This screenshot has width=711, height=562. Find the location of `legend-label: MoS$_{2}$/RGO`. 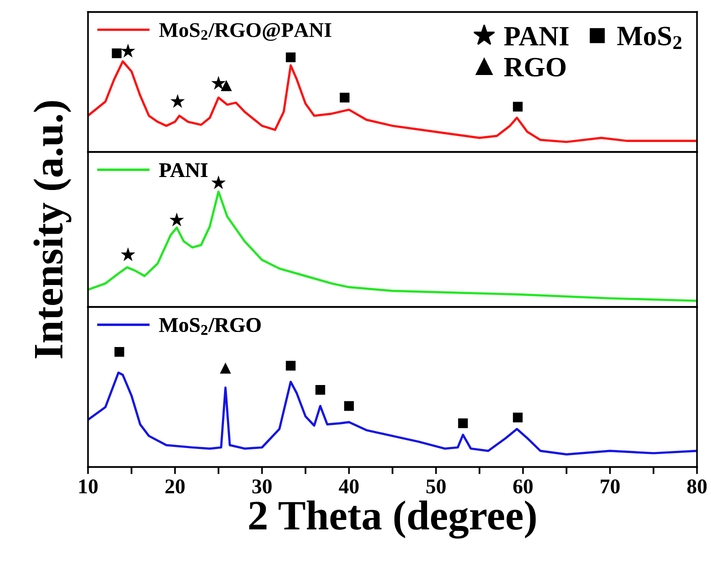

legend-label: MoS$_{2}$/RGO is located at coordinates (210, 326).